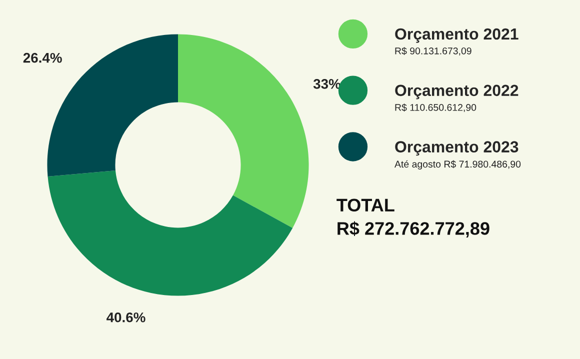  Describe the element at coordinates (326, 84) in the screenshot. I see `data-label: 33%` at that location.